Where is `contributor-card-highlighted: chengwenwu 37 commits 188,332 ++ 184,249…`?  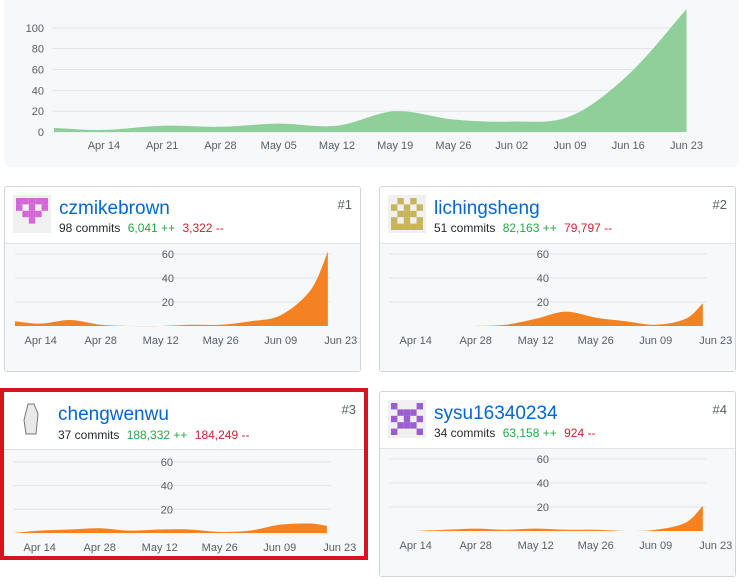
contributor-card-highlighted: chengwenwu 37 commits 188,332 ++ 184,249… is located at coordinates (184, 474).